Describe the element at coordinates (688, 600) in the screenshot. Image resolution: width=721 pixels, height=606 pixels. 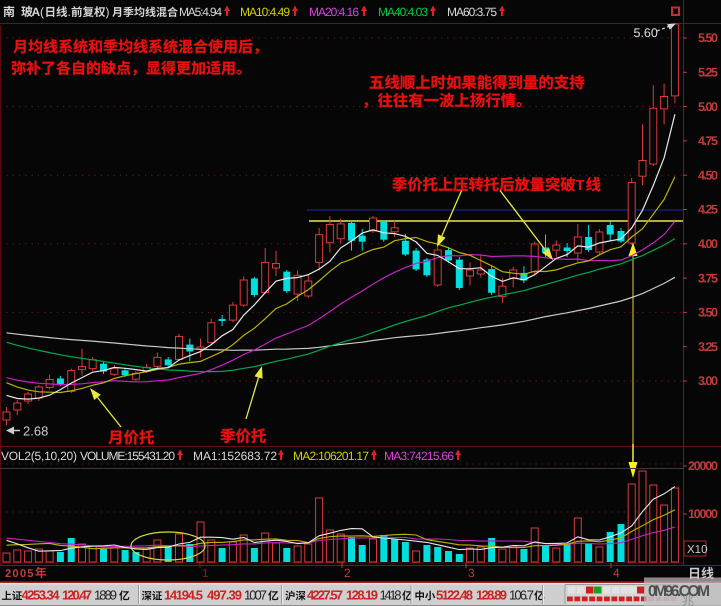
I see `svg-text: 兆` at that location.